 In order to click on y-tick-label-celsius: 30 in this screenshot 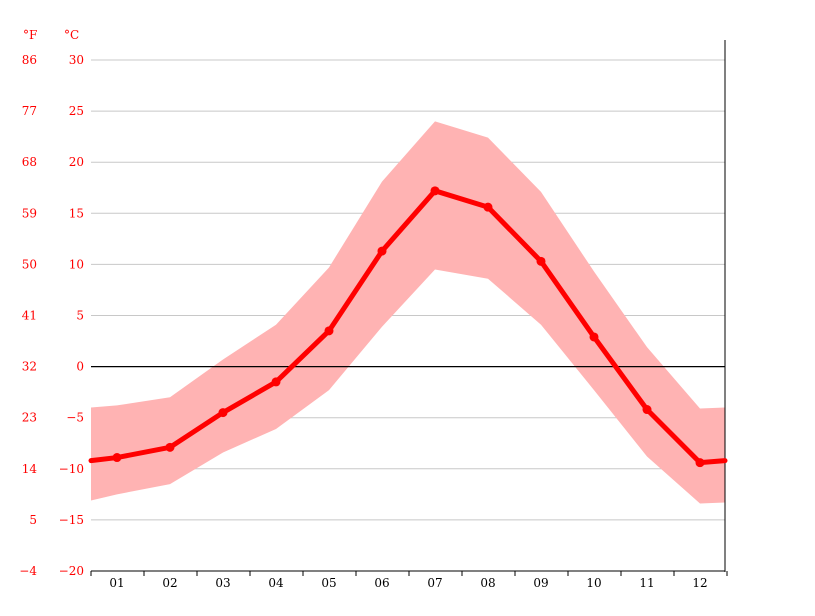, I will do `click(76, 60)`.